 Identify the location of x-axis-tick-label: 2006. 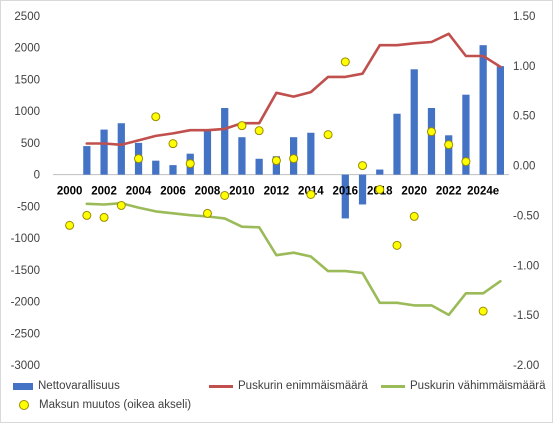
(173, 192).